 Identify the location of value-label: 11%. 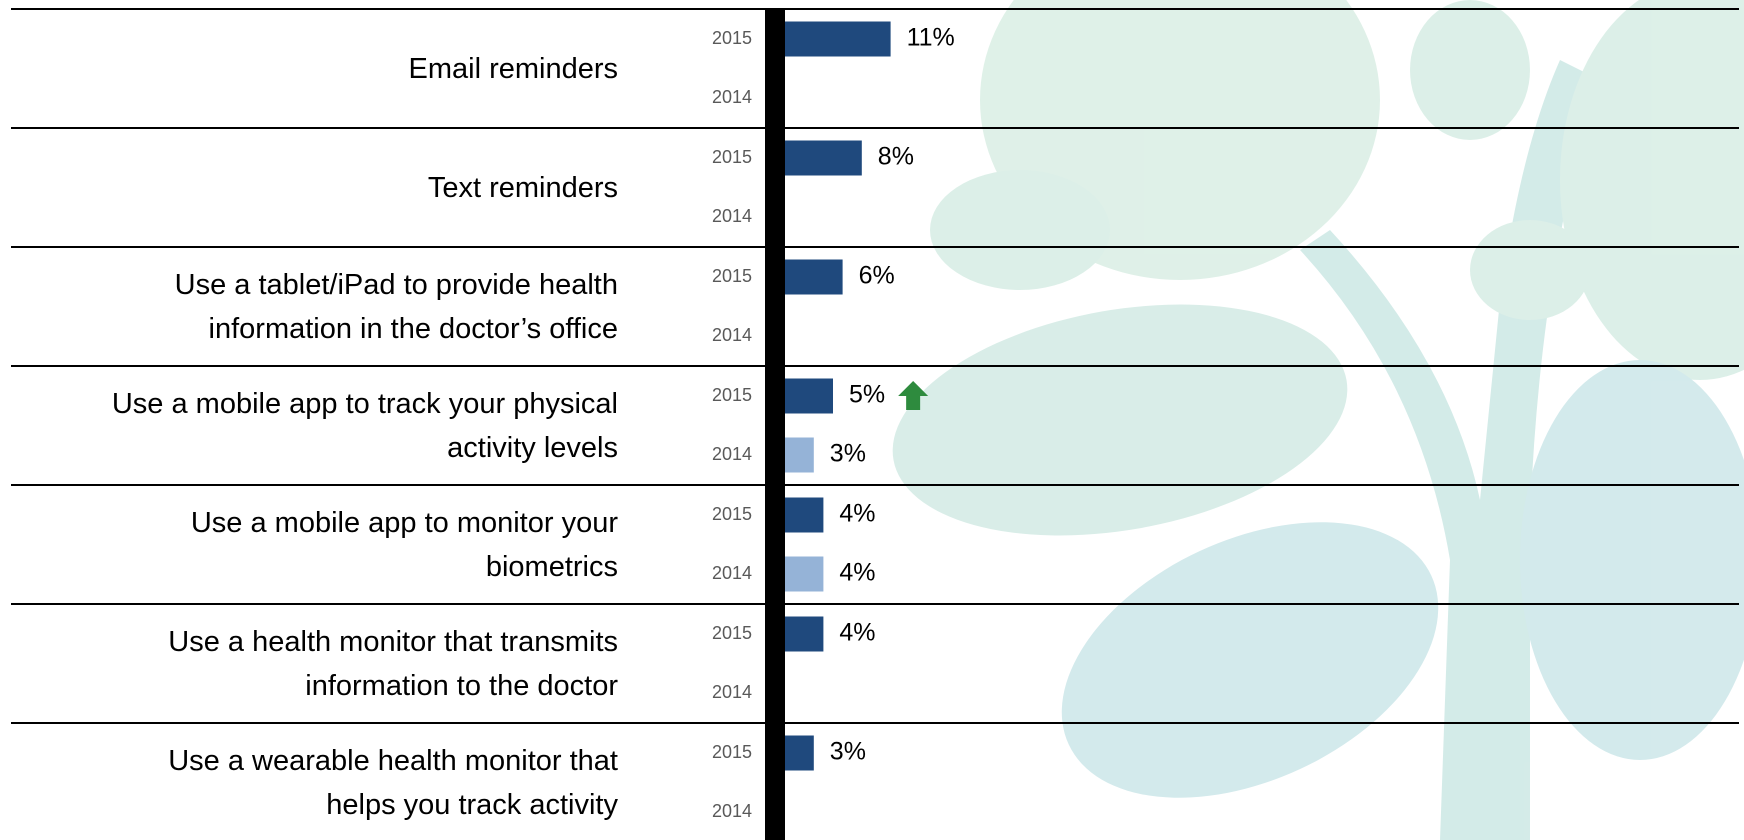
(931, 38).